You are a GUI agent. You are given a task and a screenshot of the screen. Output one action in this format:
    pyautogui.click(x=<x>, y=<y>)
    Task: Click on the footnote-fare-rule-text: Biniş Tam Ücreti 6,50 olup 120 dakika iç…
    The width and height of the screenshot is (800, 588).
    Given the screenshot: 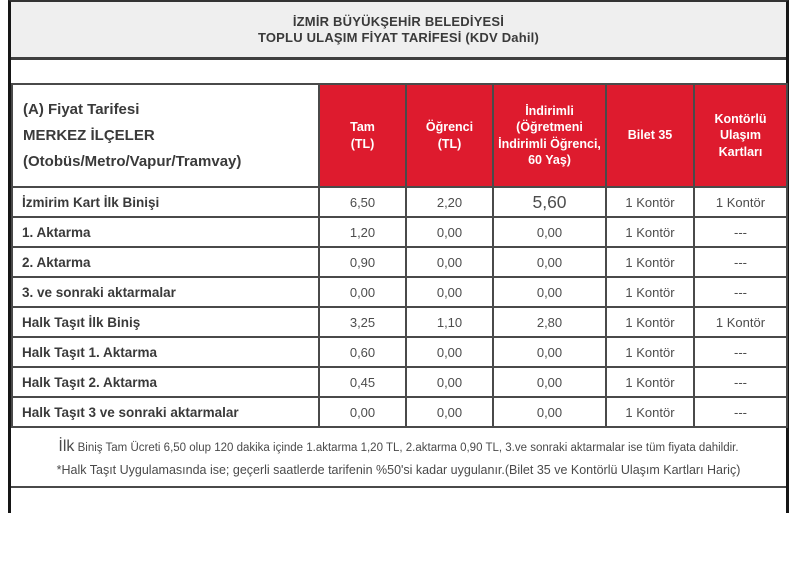 What is the action you would take?
    pyautogui.click(x=406, y=447)
    